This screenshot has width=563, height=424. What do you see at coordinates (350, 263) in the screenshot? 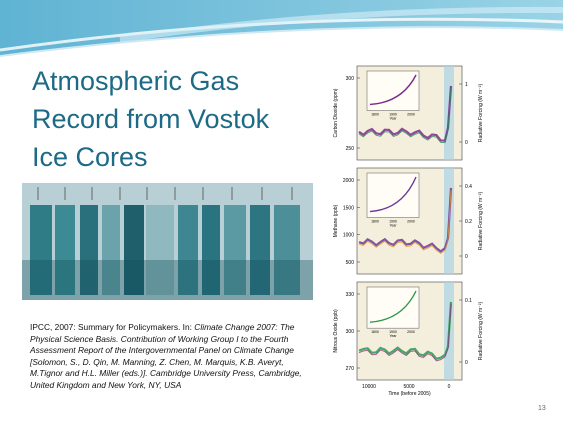
I see `y-tick-label: 500` at bounding box center [350, 263].